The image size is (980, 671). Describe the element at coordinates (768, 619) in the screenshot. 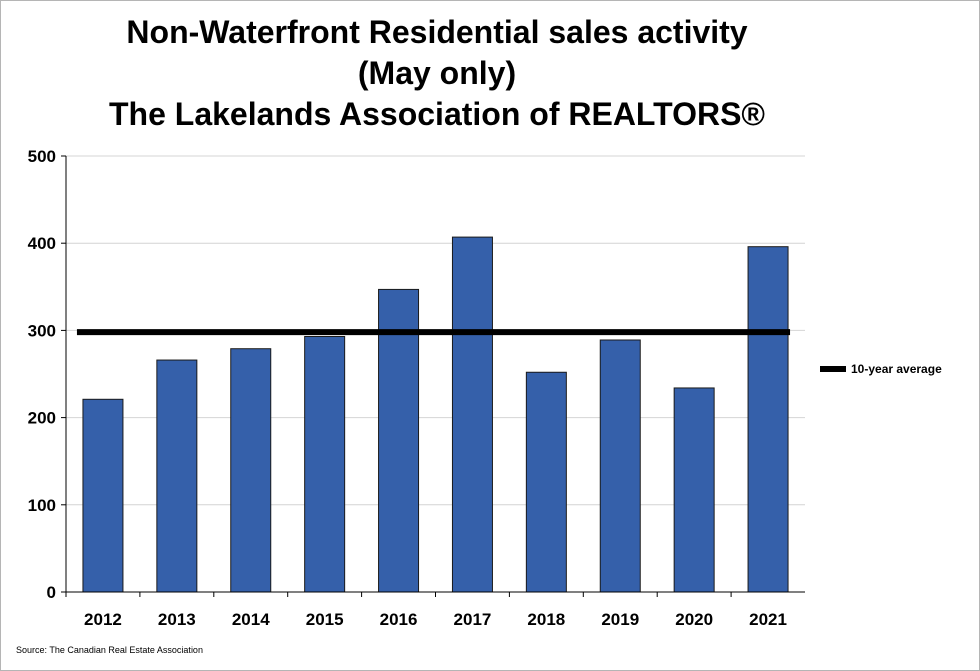

I see `x-tick-label-2021: 2021` at that location.